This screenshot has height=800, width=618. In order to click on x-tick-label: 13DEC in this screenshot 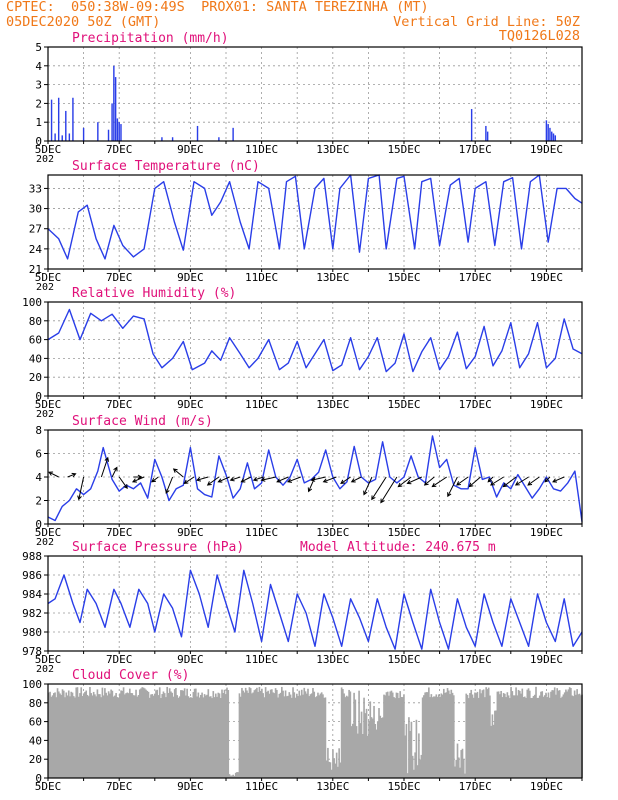, I will do `click(332, 404)`.